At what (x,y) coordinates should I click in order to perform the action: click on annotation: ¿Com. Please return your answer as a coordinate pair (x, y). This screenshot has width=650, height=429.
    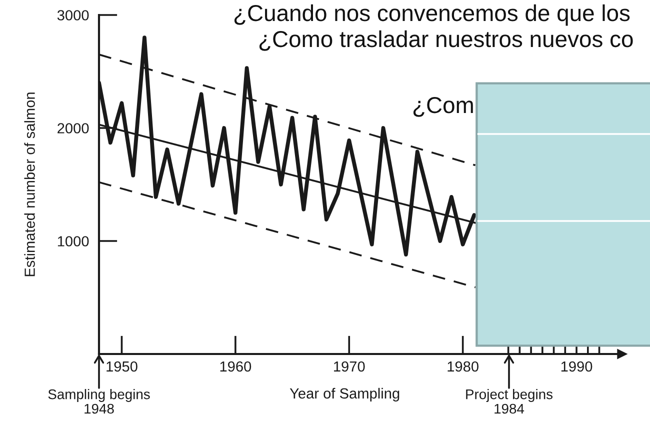
    Looking at the image, I should click on (443, 107).